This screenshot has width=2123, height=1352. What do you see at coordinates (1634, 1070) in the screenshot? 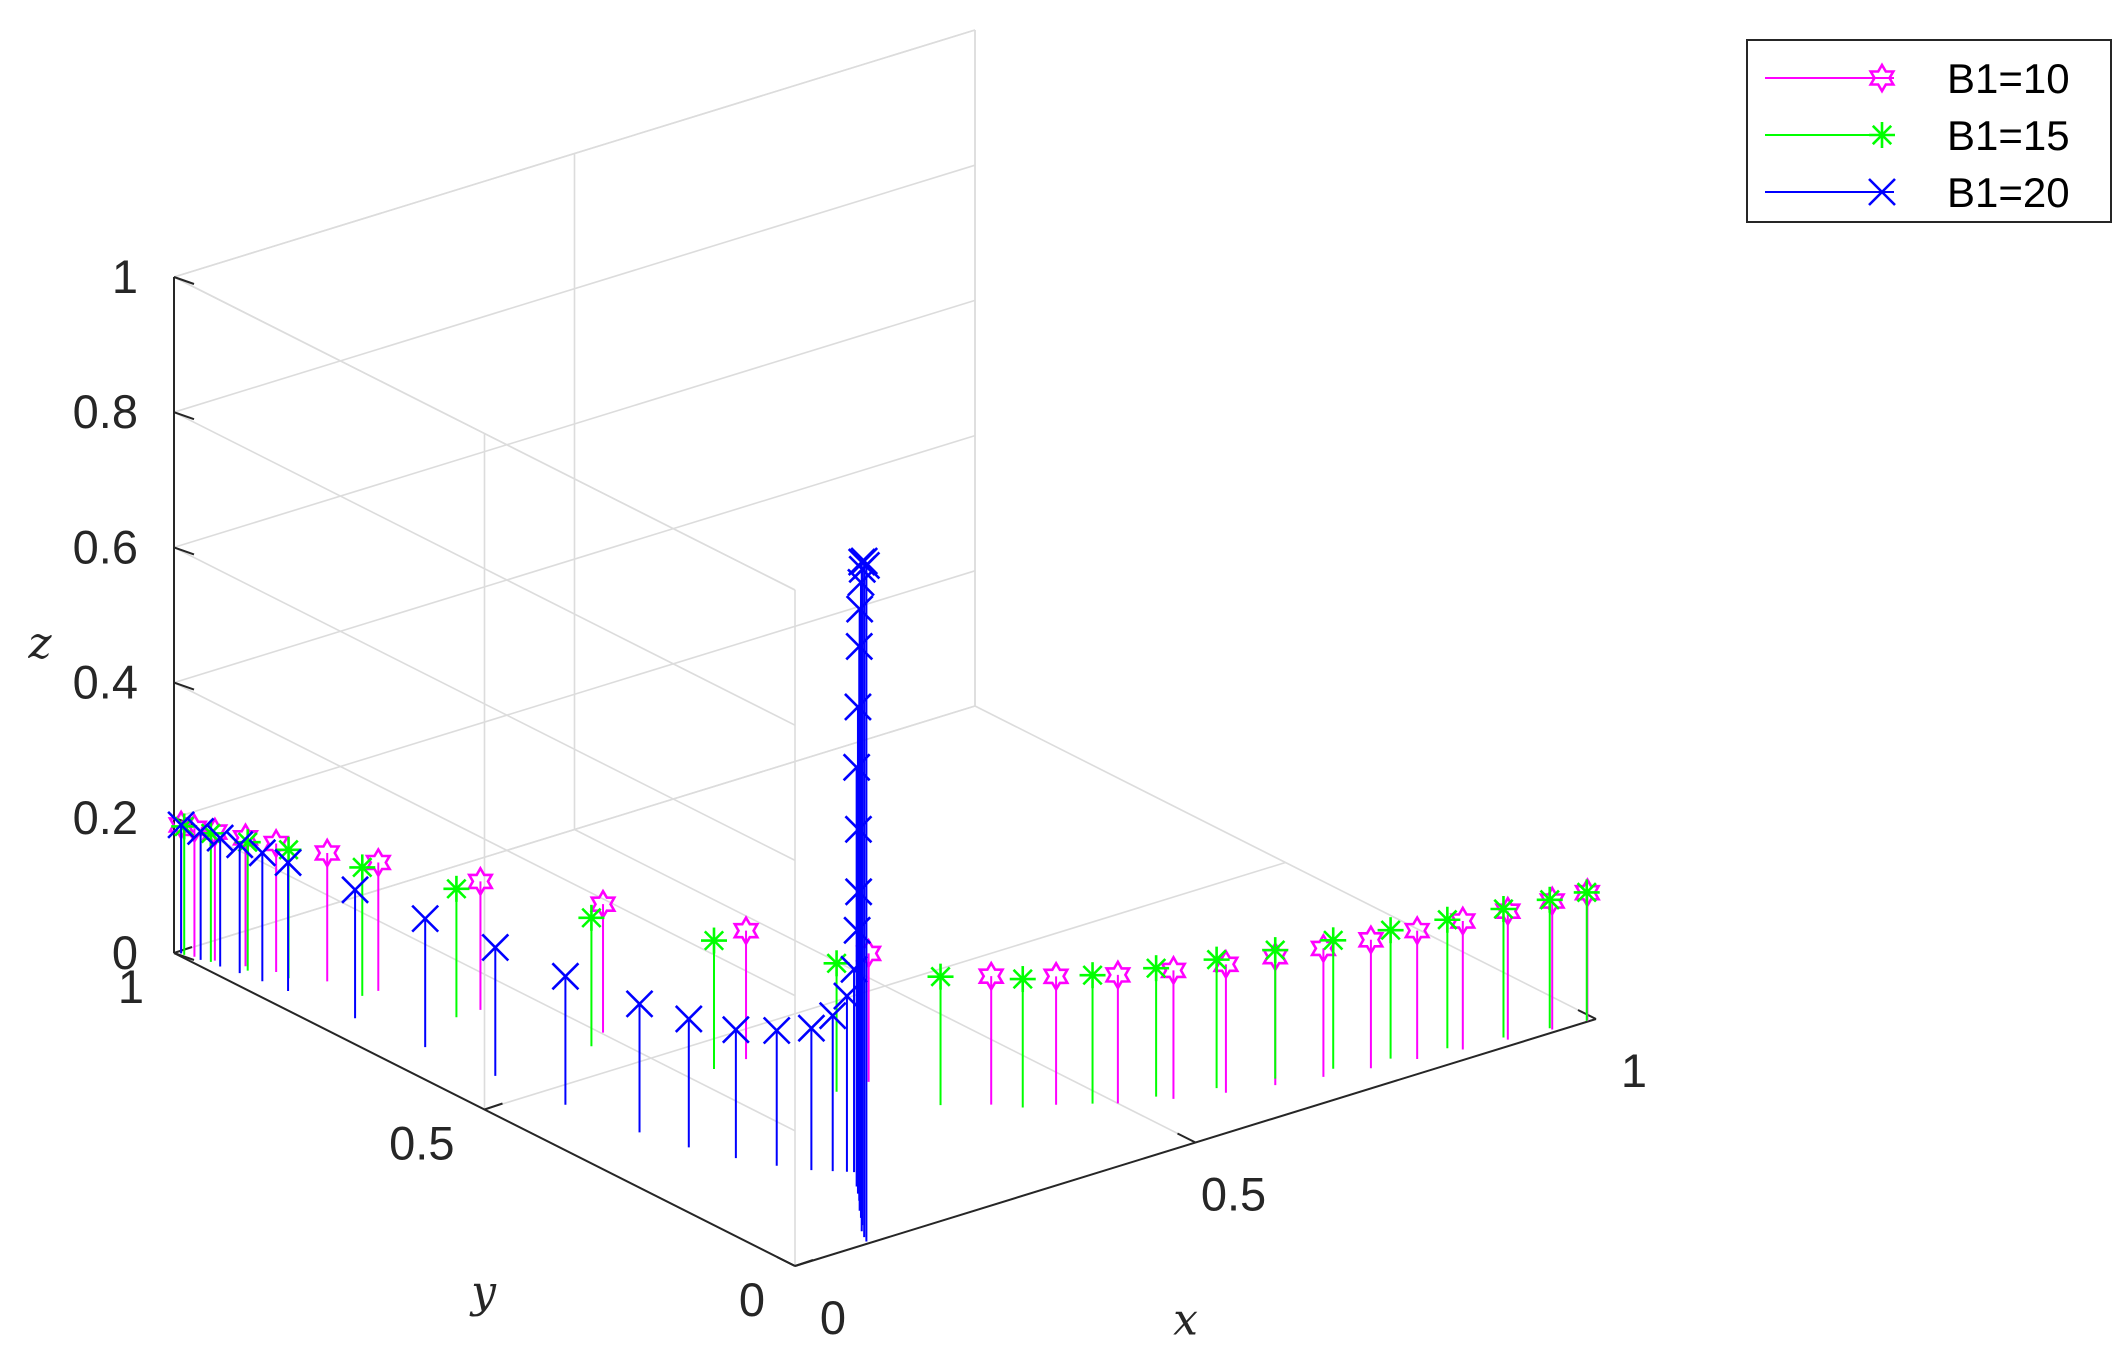
I see `x-tick-label: 1` at bounding box center [1634, 1070].